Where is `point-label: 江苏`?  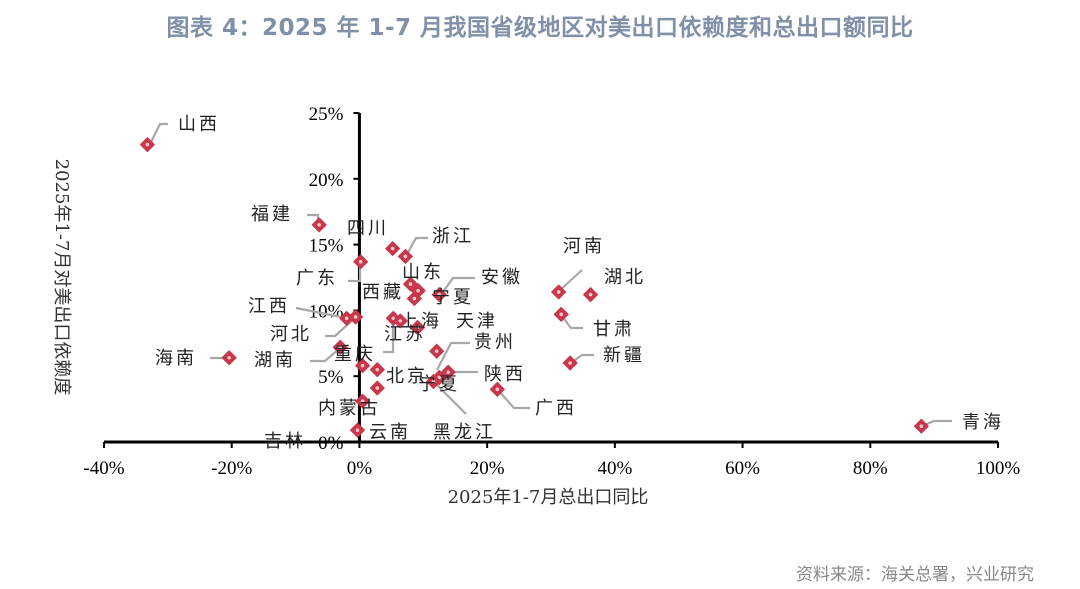
point-label: 江苏 is located at coordinates (405, 334).